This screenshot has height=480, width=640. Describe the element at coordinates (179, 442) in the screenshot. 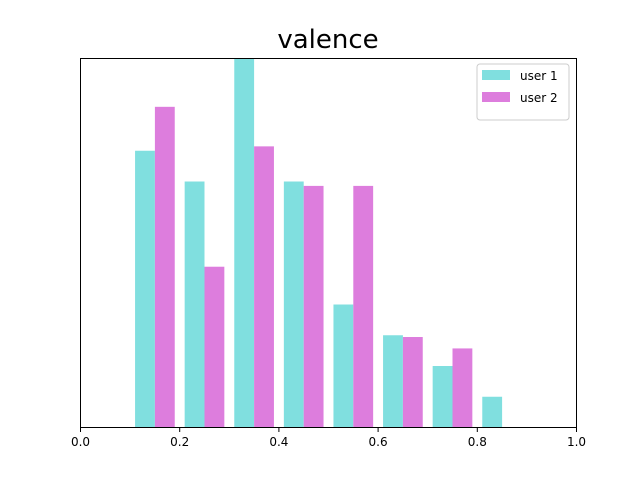

I see `x-tick-label-1: 0.2` at that location.